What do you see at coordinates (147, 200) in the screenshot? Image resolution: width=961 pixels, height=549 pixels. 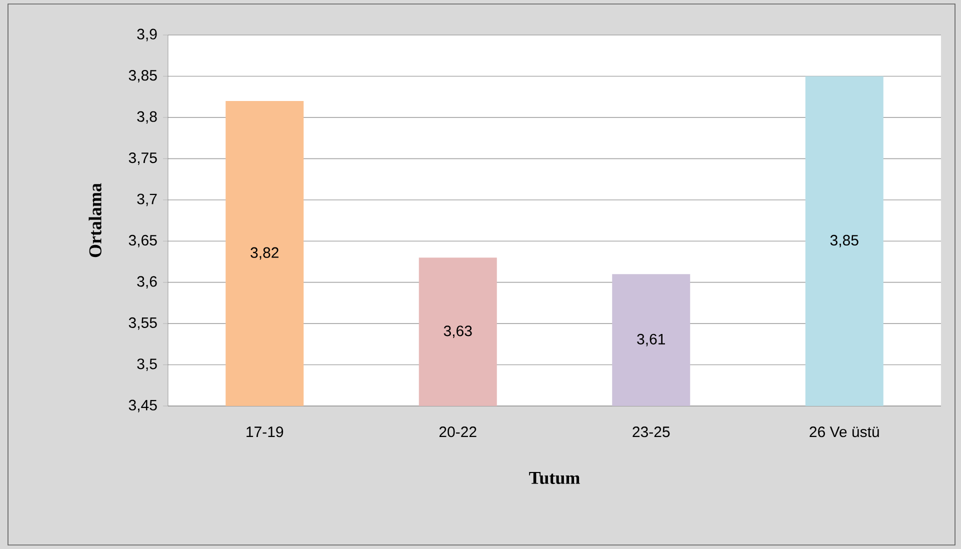 I see `y-tick-label: 3,7` at bounding box center [147, 200].